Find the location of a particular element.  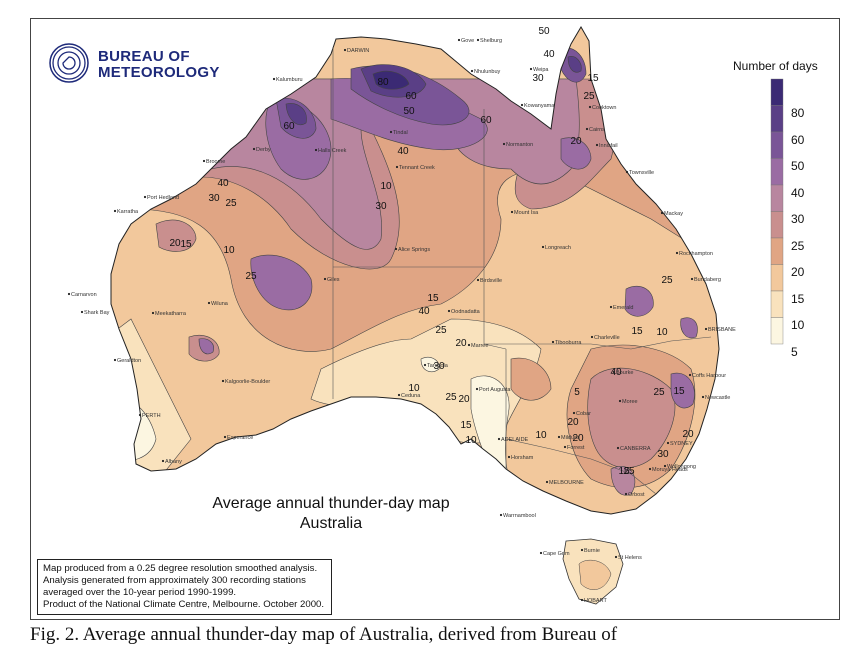

legend-level-label: 40 is located at coordinates (798, 192).